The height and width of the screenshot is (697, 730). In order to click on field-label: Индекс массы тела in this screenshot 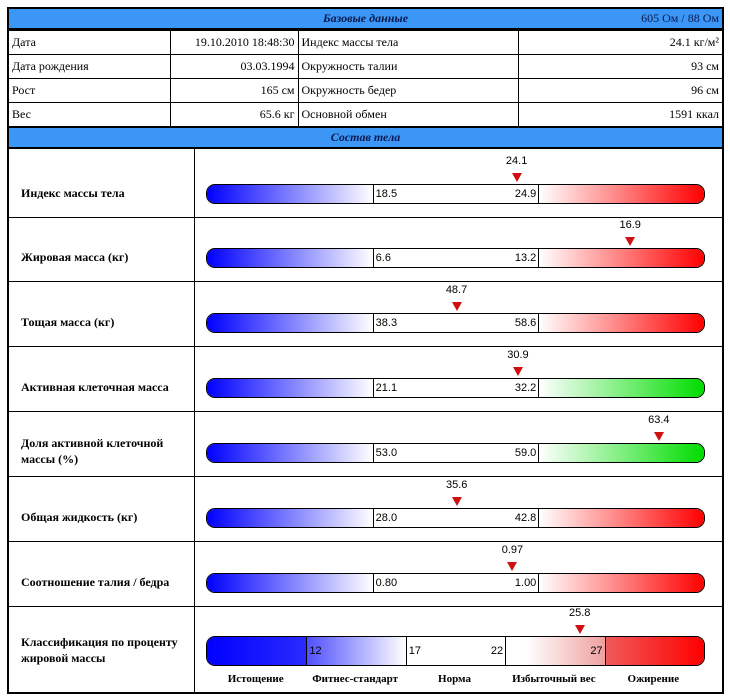, I will do `click(408, 42)`.